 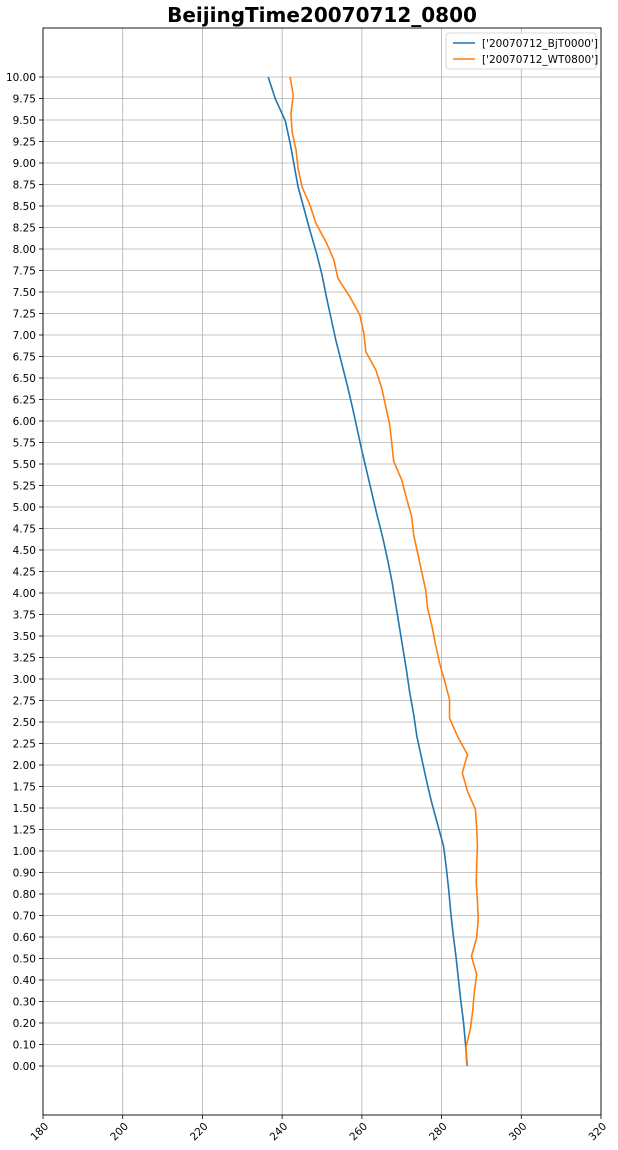 What do you see at coordinates (24, 272) in the screenshot?
I see `y-tick-label: 7.75` at bounding box center [24, 272].